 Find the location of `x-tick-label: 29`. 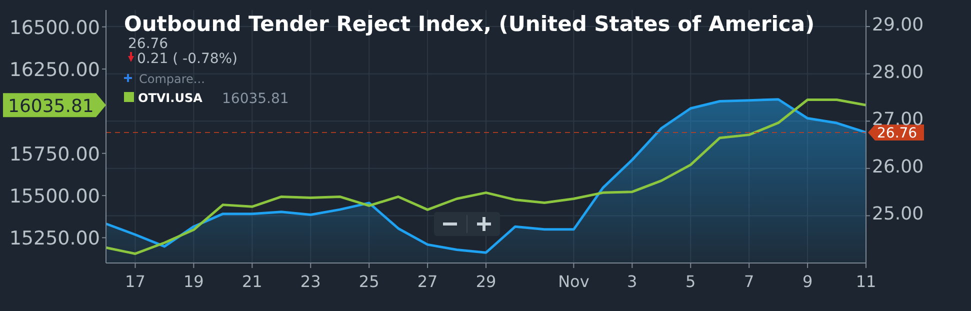

x-tick-label: 29 is located at coordinates (486, 281).